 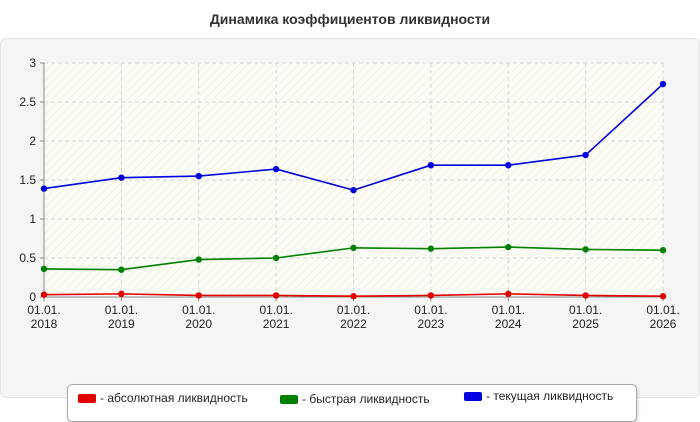 What do you see at coordinates (32, 63) in the screenshot?
I see `y-tick-label: 3` at bounding box center [32, 63].